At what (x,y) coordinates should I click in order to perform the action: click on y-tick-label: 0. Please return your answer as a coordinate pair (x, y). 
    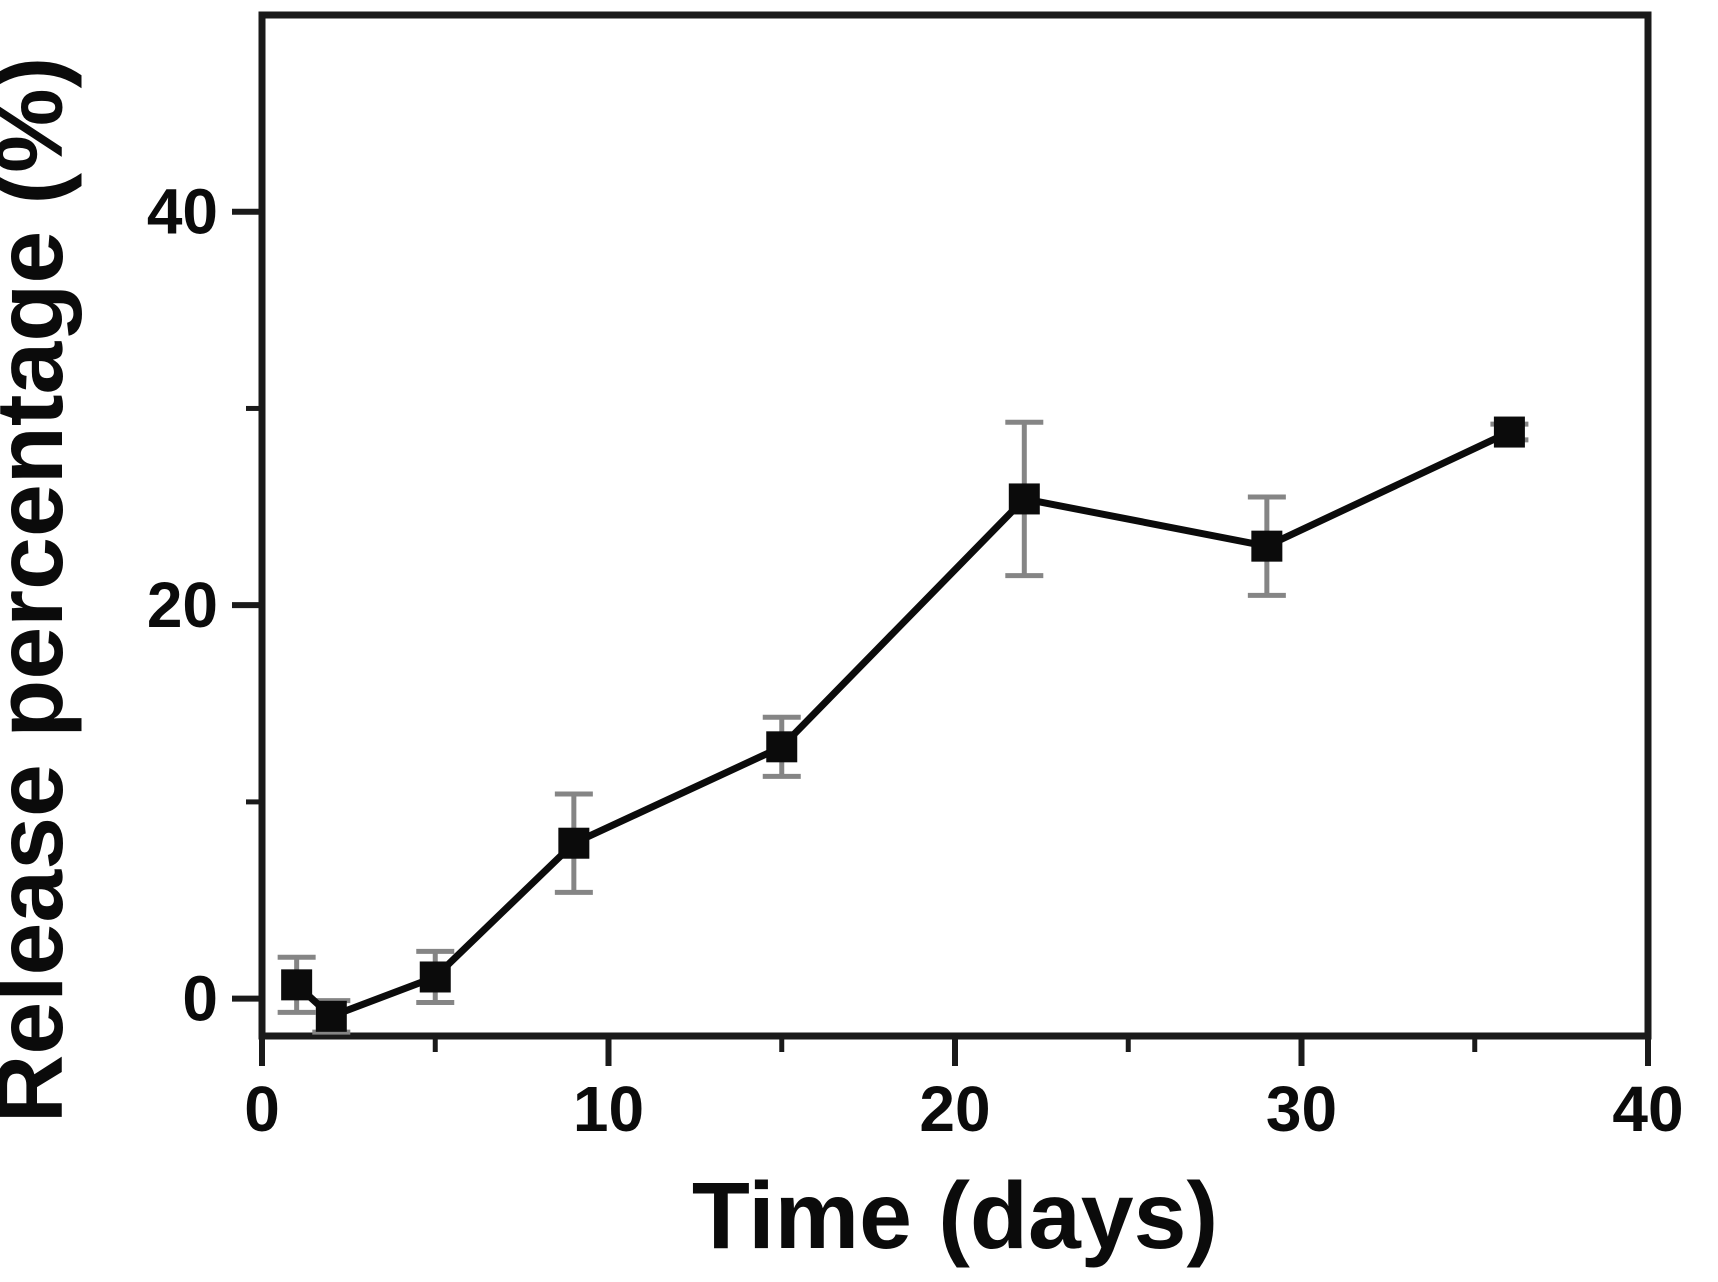
    Looking at the image, I should click on (200, 999).